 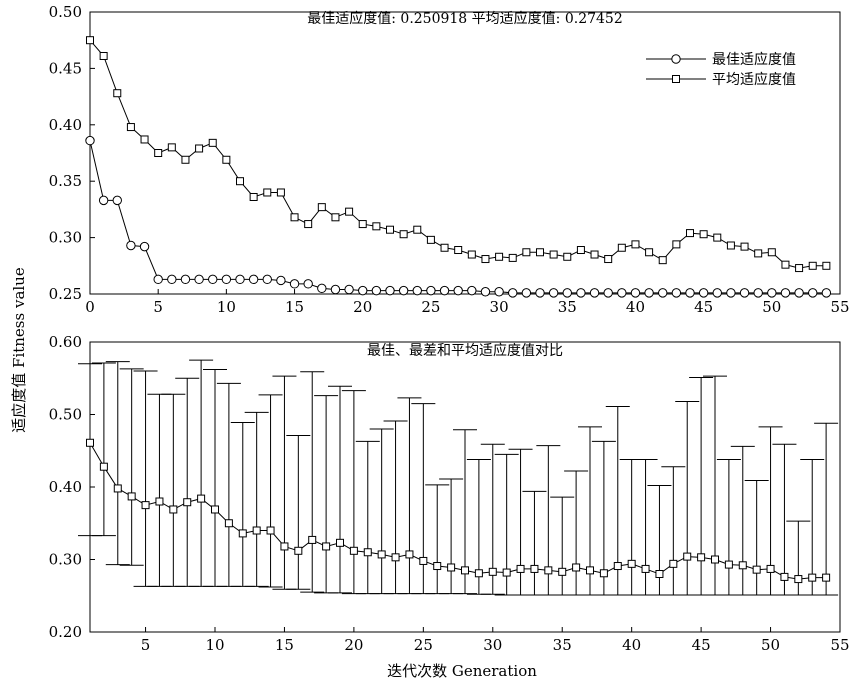 I want to click on bottom-x-tick-label: 20, so click(x=353, y=645).